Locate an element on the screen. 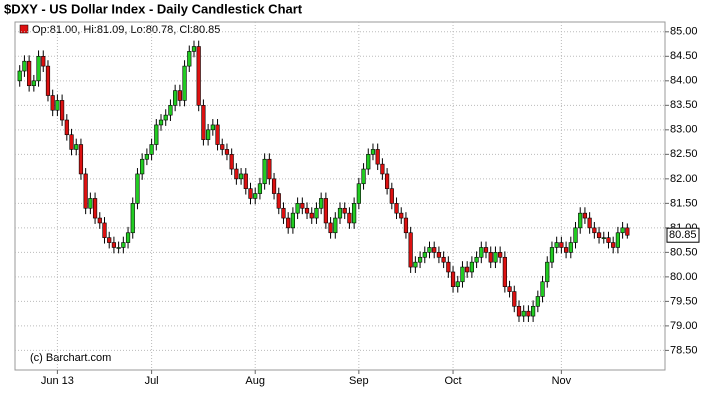  last-price-label: 80.85 is located at coordinates (683, 235).